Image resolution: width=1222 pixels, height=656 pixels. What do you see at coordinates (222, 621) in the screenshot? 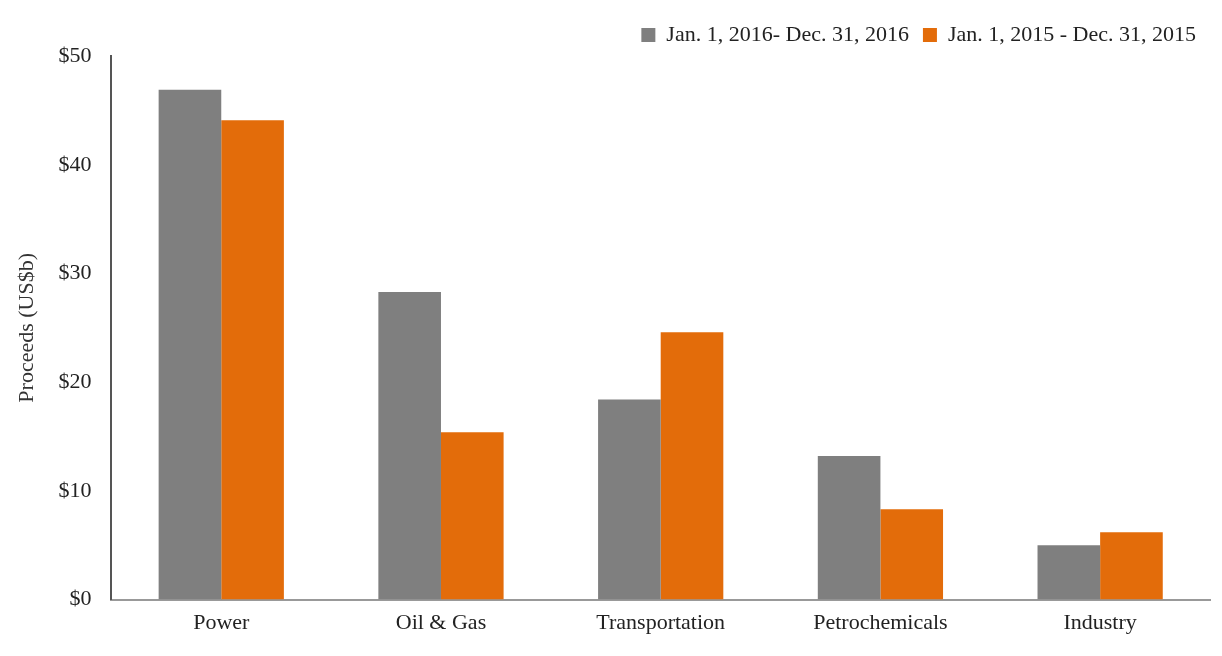
I see `x-tick-label: Power` at bounding box center [222, 621].